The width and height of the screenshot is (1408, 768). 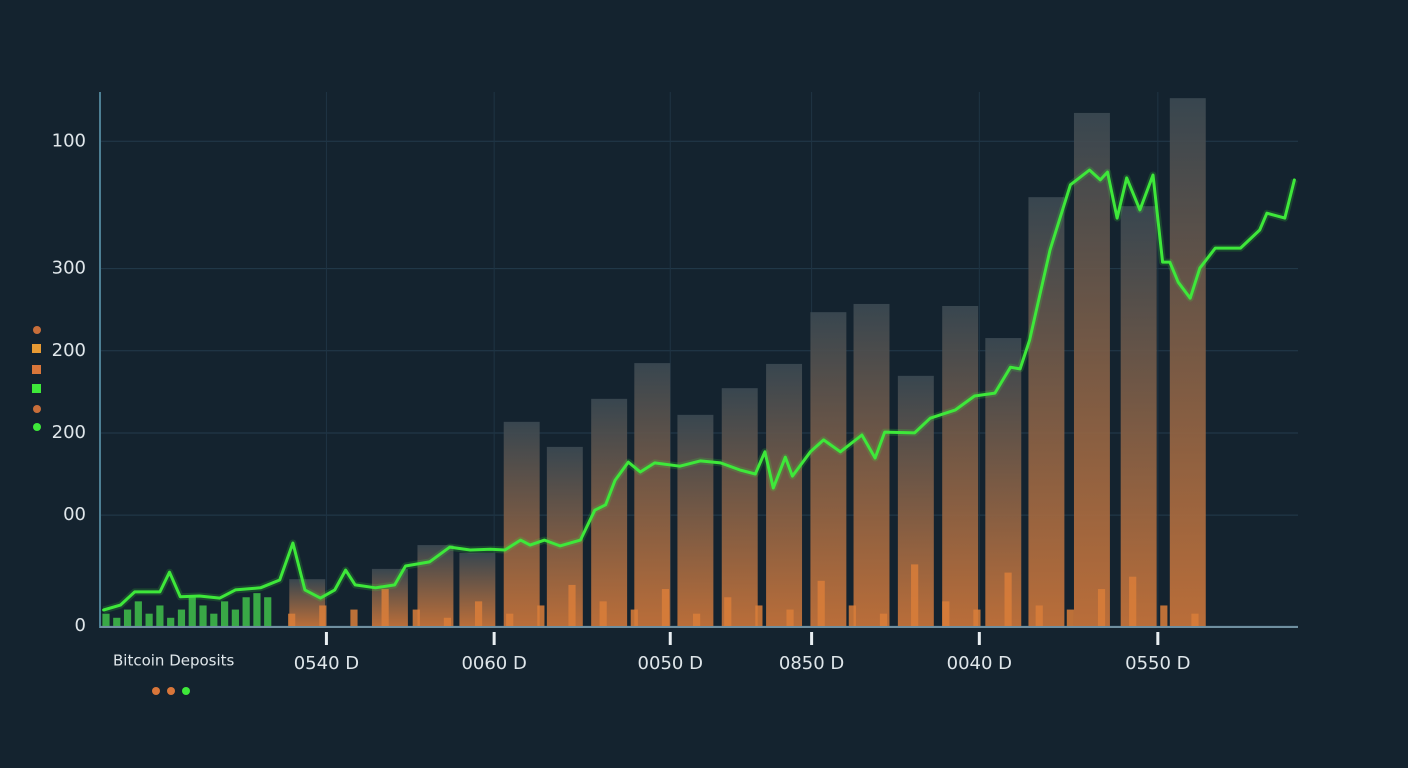 I want to click on y-tick-label: 100, so click(x=69, y=140).